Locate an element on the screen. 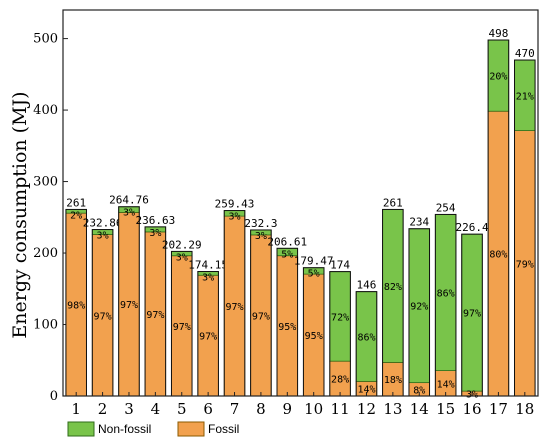 This screenshot has height=448, width=550. fossil-pct-label: 18% is located at coordinates (393, 380).